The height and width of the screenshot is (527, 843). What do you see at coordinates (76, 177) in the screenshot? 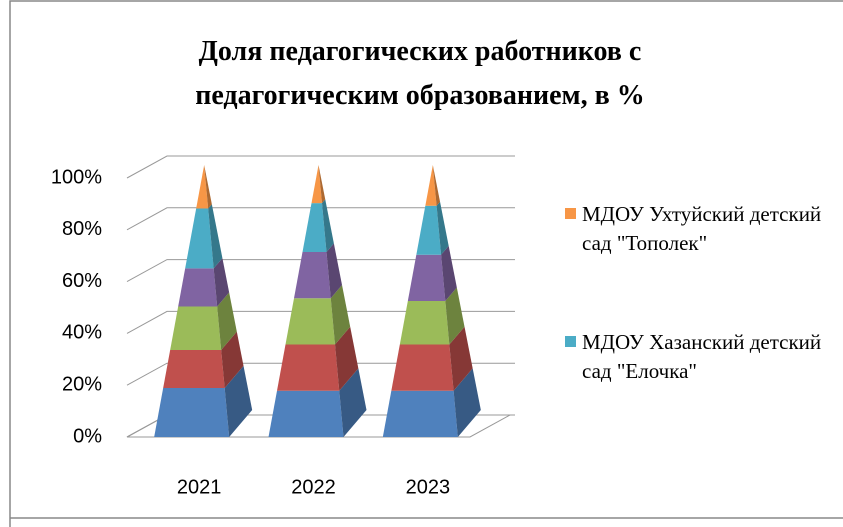
I see `y-tick-label: 100%` at bounding box center [76, 177].